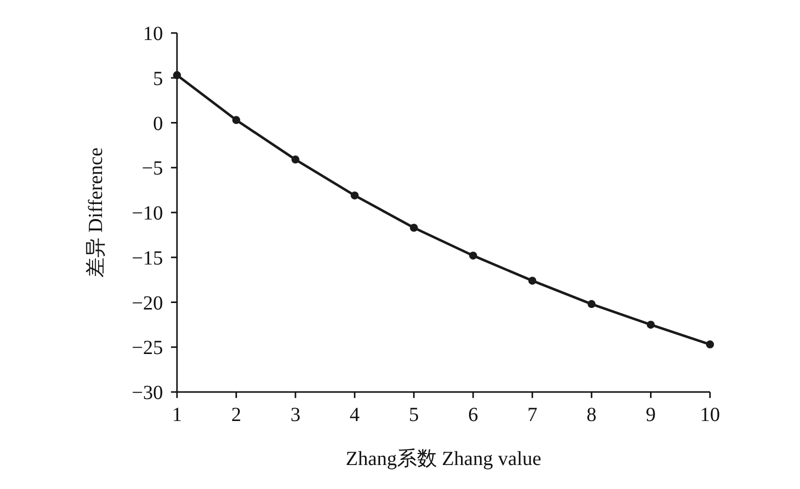 This screenshot has width=800, height=489. I want to click on y-axis-title: 差异 Difference, so click(96, 212).